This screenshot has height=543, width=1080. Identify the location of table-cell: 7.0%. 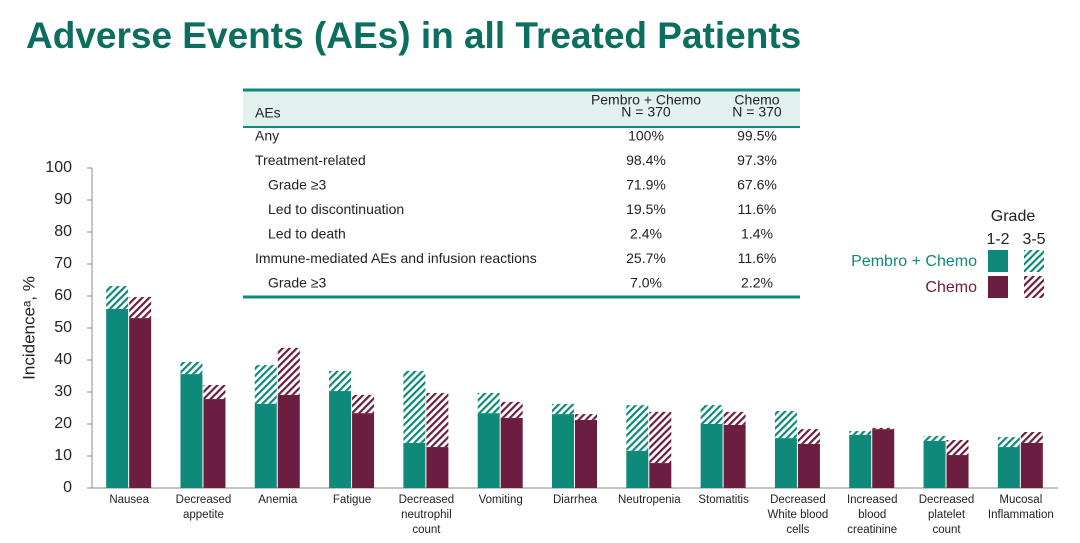
(646, 283).